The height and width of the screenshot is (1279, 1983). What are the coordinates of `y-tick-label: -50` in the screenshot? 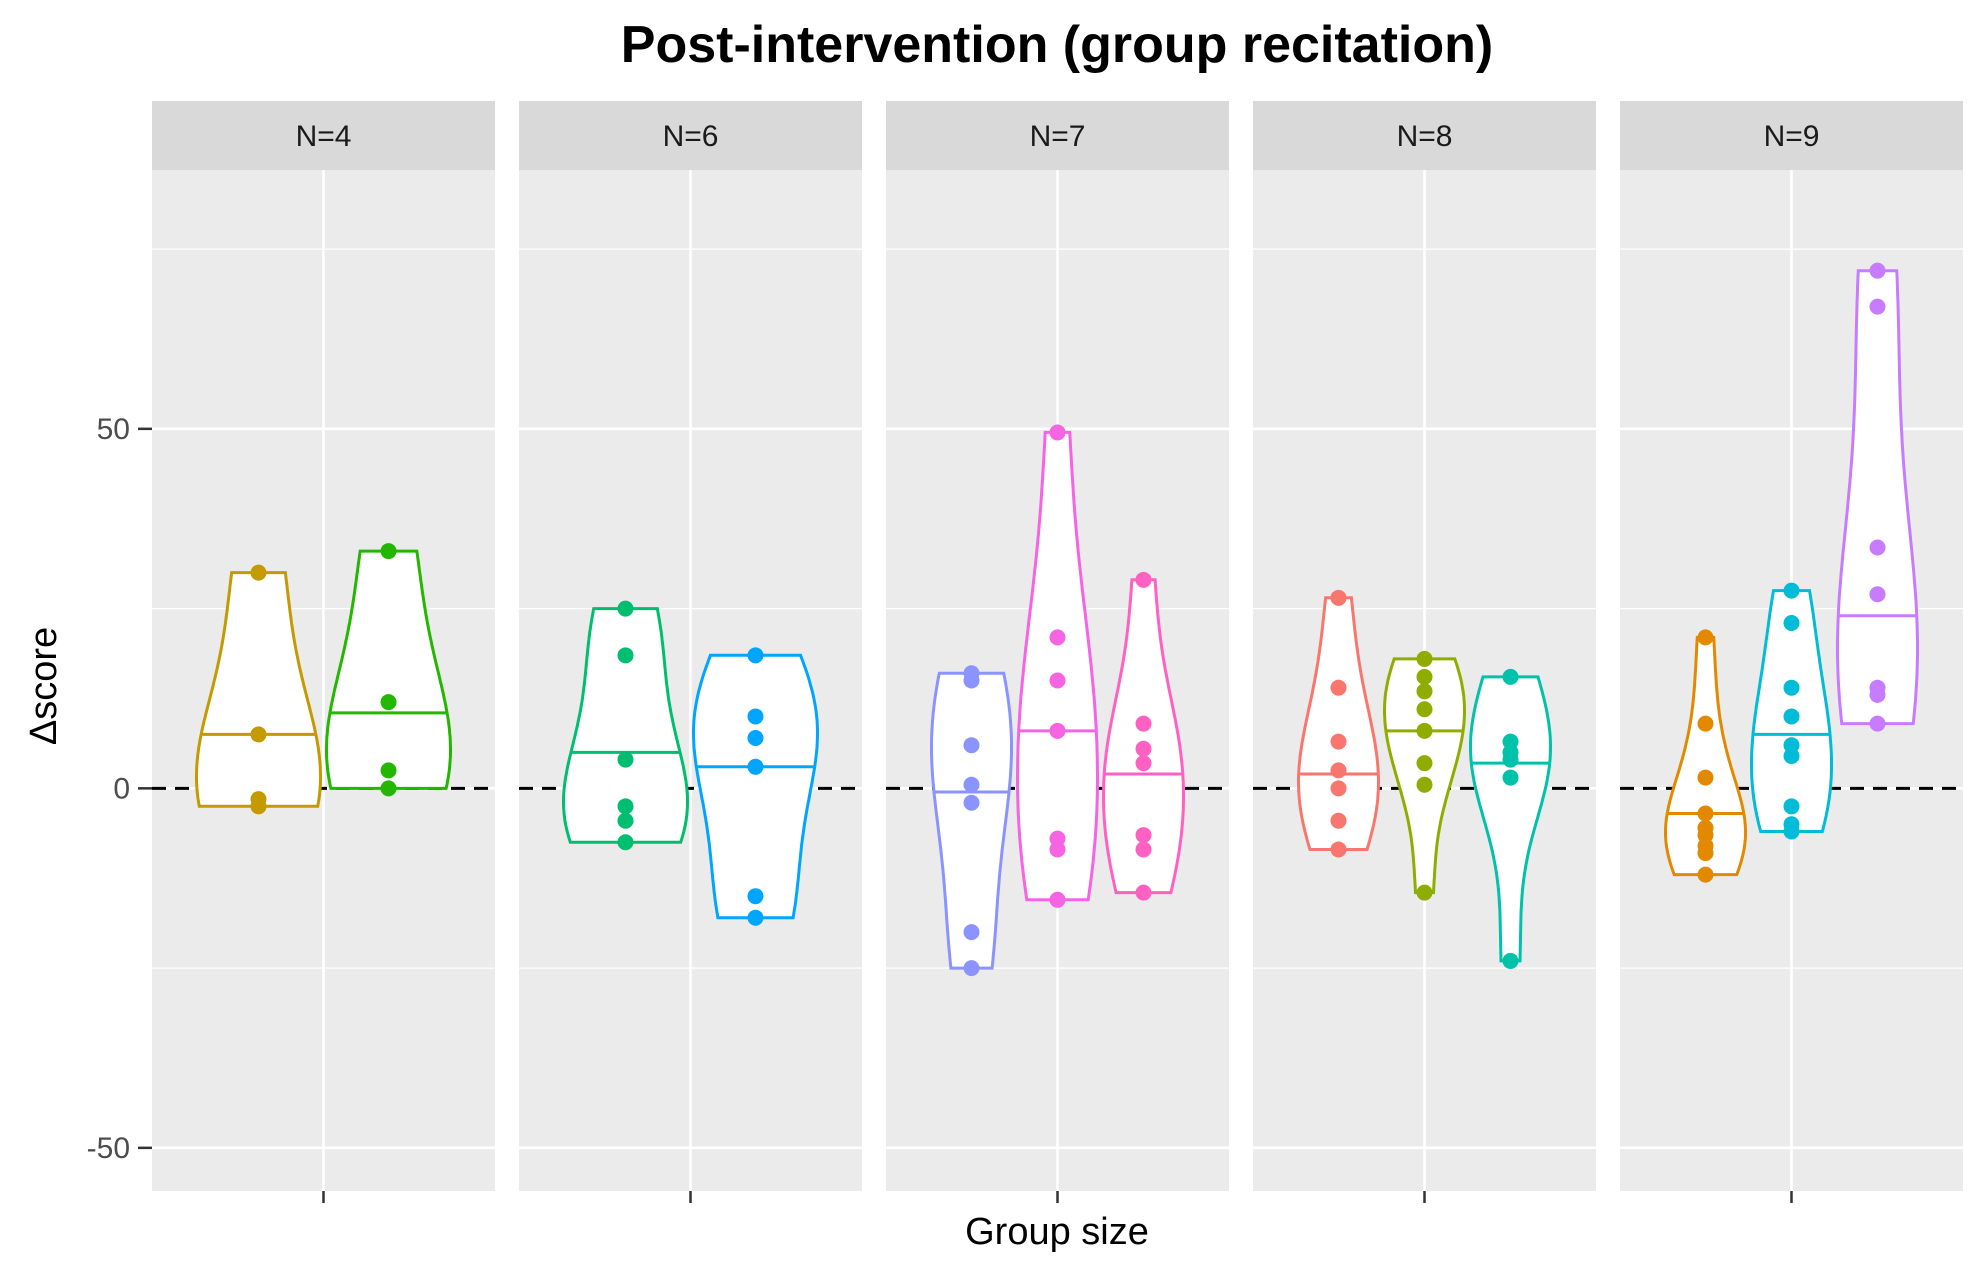 It's located at (108, 1148).